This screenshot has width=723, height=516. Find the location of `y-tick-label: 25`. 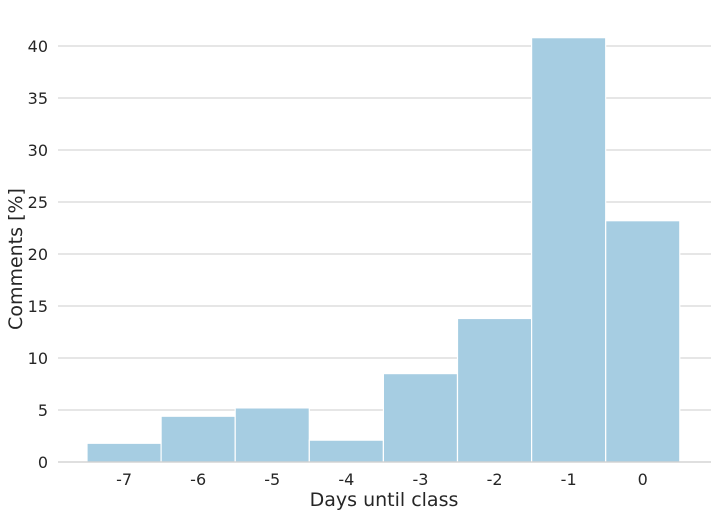

y-tick-label: 25 is located at coordinates (38, 202).